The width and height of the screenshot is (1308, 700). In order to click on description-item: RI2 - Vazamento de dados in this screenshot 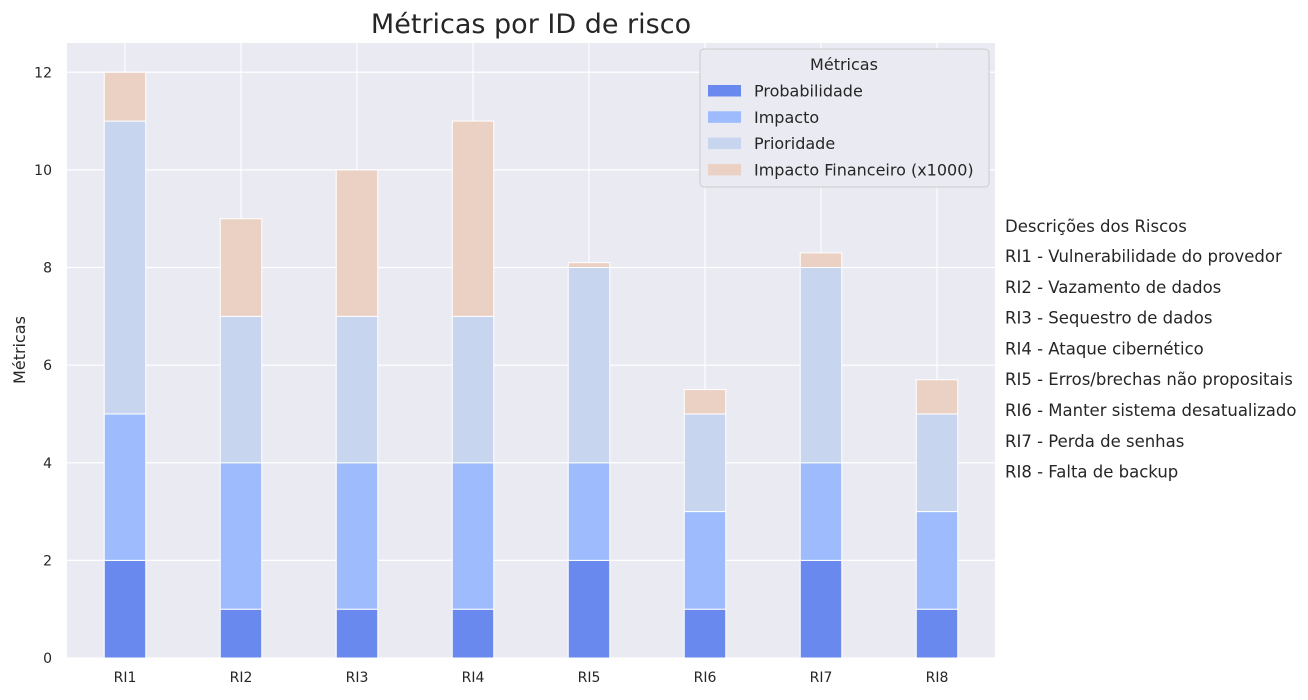, I will do `click(1113, 287)`.